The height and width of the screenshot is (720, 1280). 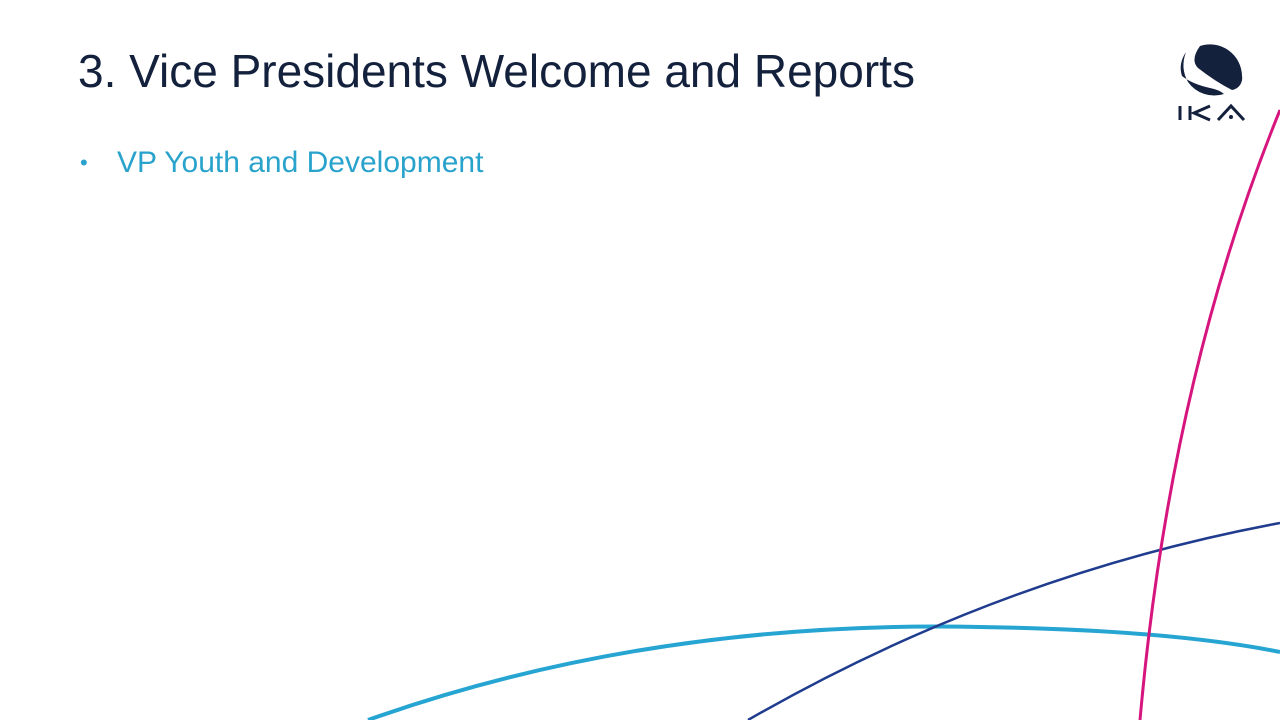 I want to click on slide-title: 3. Vice Presidents Welcome and Reports, so click(x=496, y=71).